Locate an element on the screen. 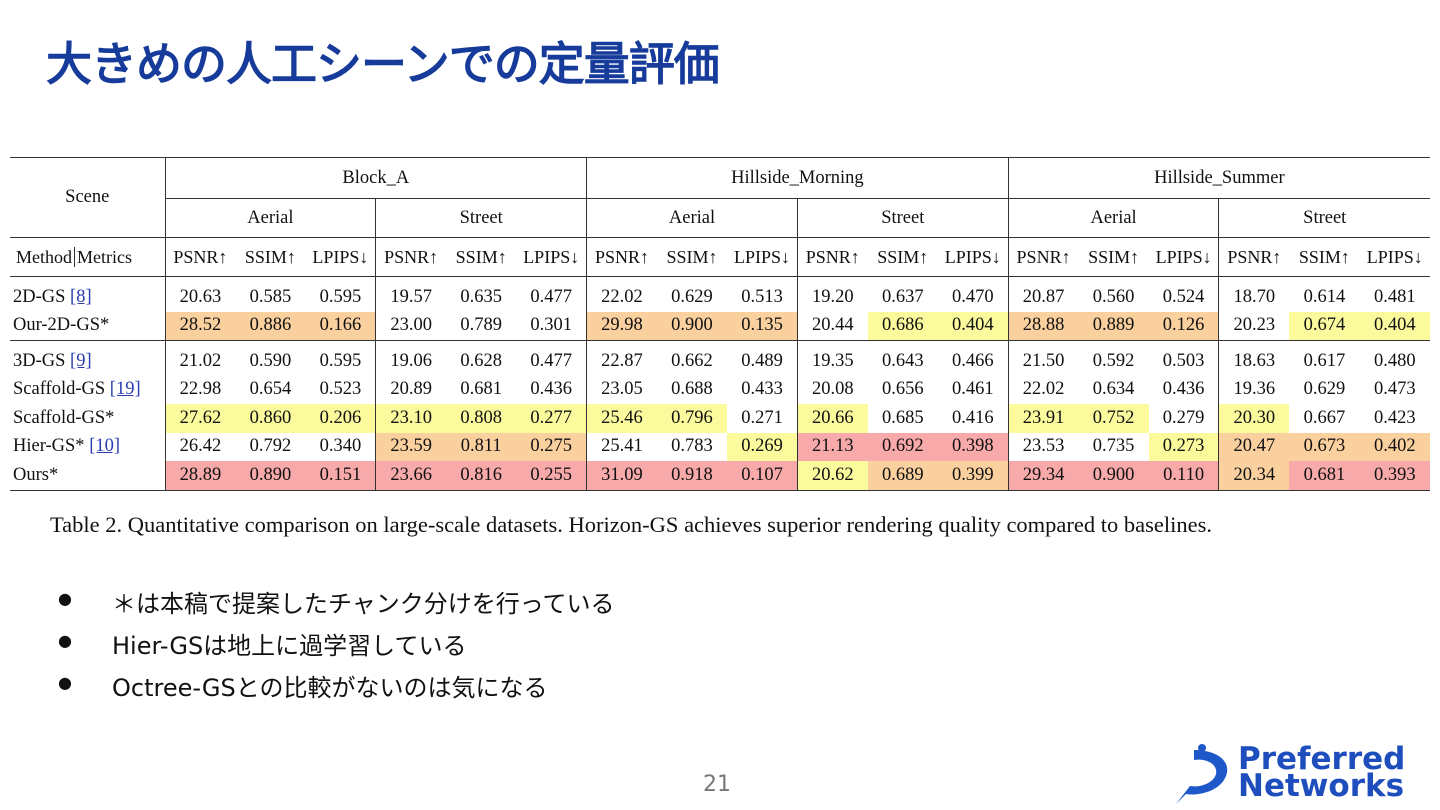  value-cell: 18.63 is located at coordinates (1254, 358).